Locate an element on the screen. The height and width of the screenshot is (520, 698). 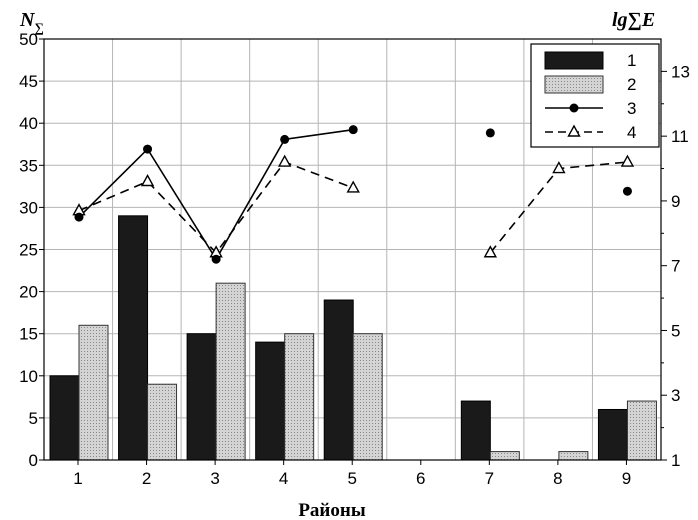
y-tick-label-left: 20 is located at coordinates (28, 292).